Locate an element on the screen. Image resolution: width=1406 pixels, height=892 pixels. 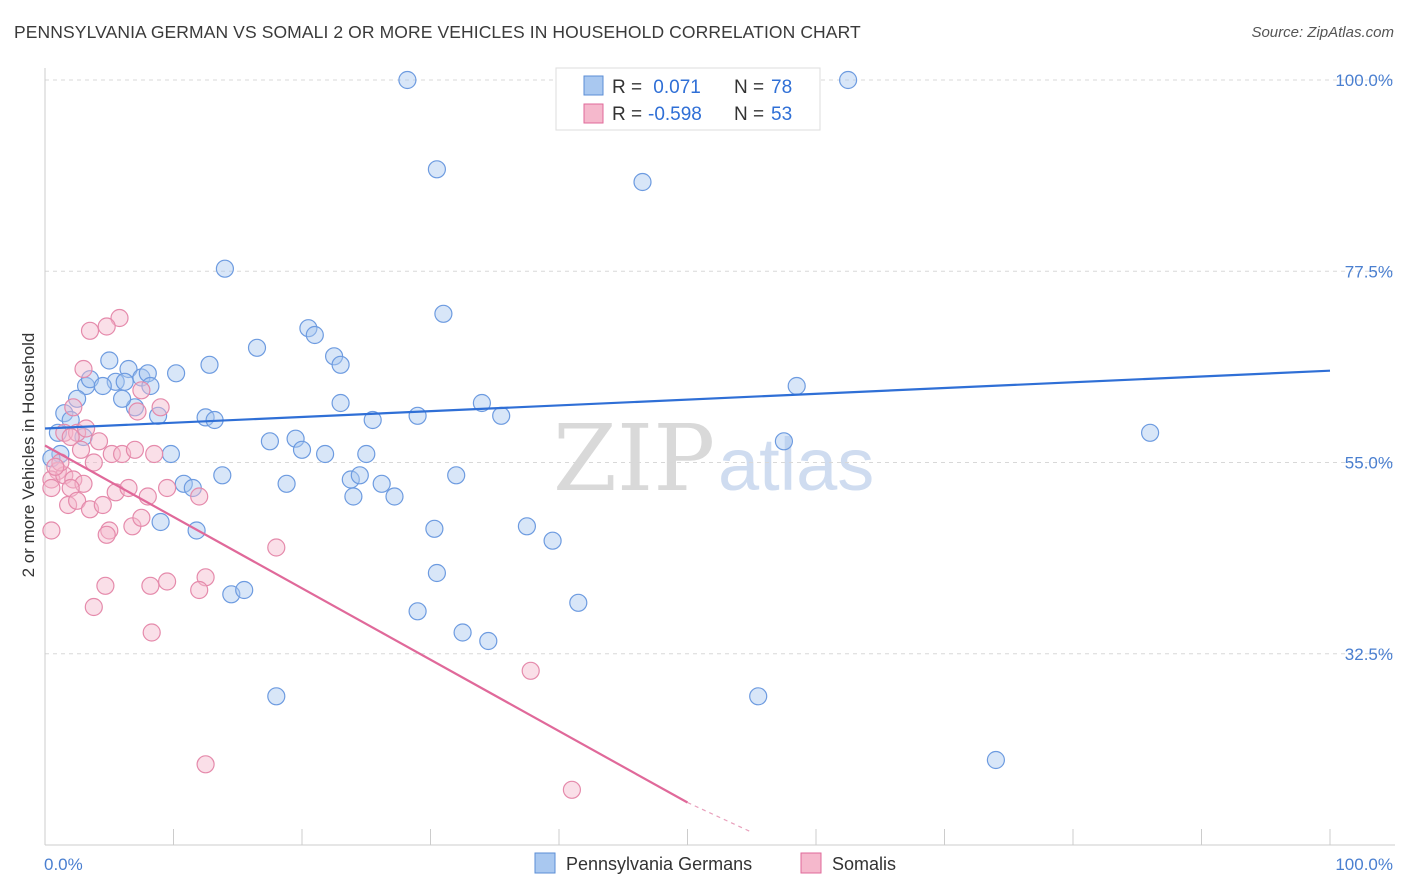
bottom-legend-swatch-blue is located at coordinates (545, 863).